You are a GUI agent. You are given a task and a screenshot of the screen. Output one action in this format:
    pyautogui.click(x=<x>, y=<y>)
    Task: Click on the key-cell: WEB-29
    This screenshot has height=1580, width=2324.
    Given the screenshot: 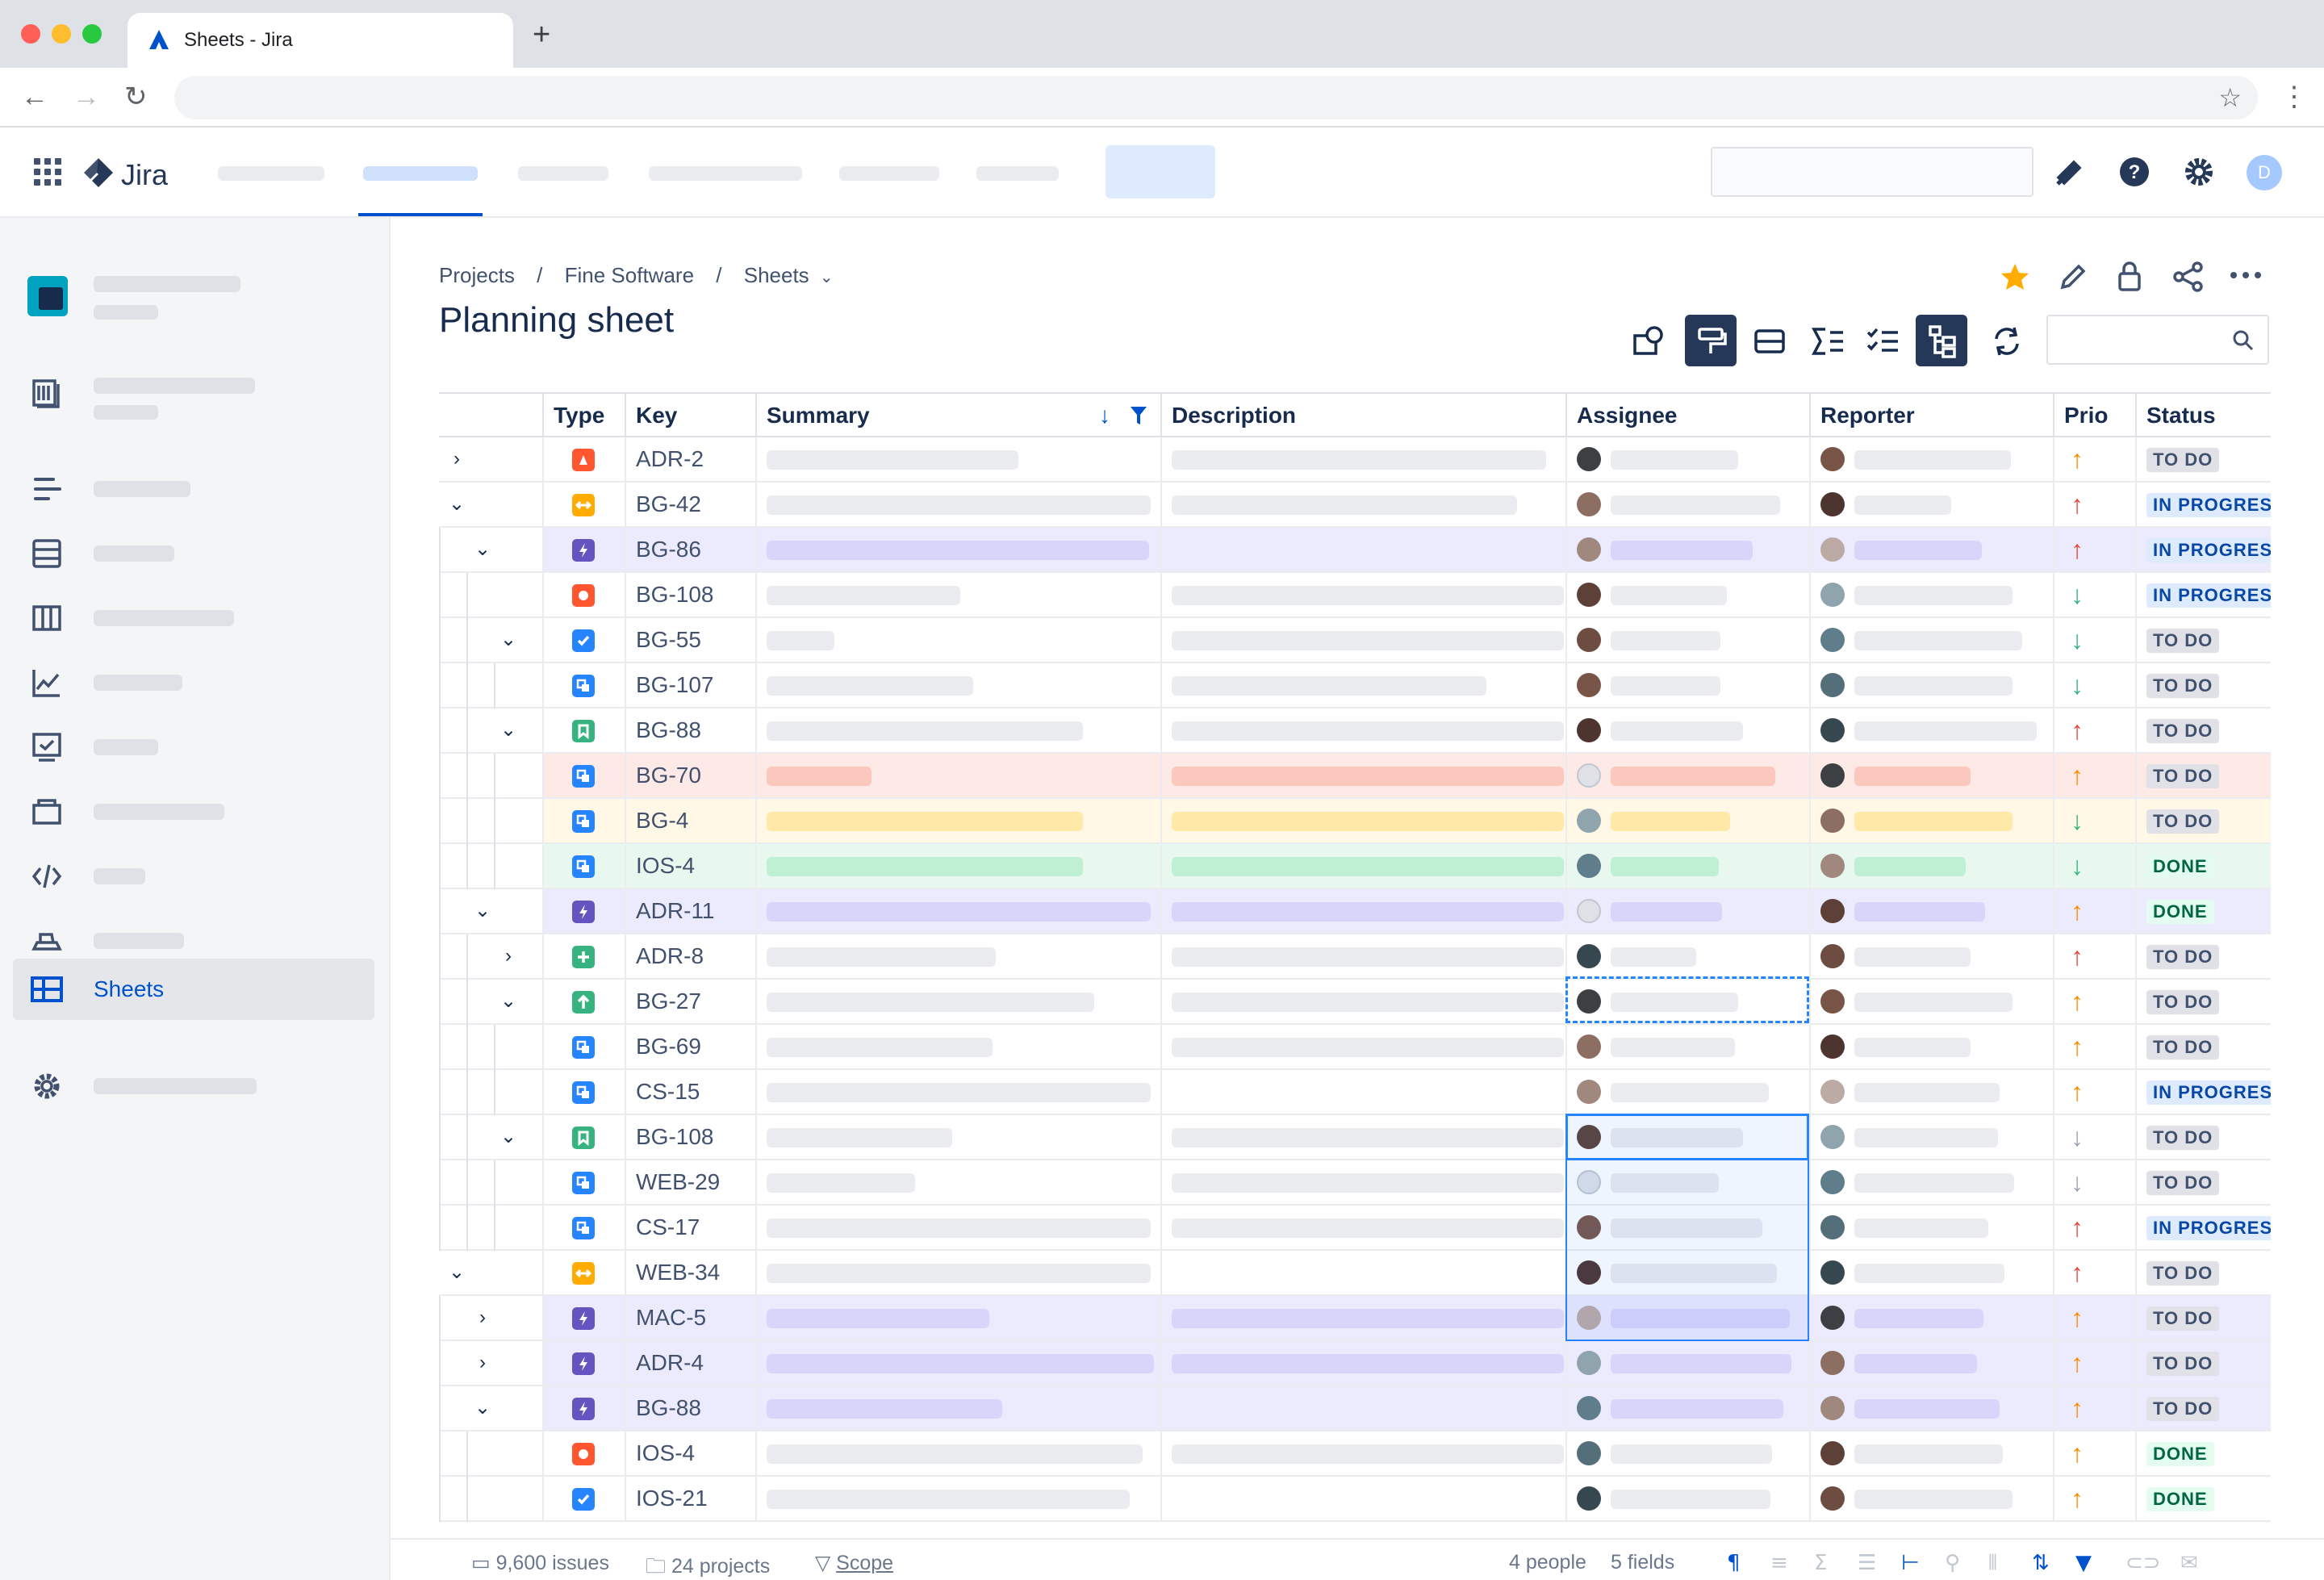 What is the action you would take?
    pyautogui.click(x=690, y=1182)
    